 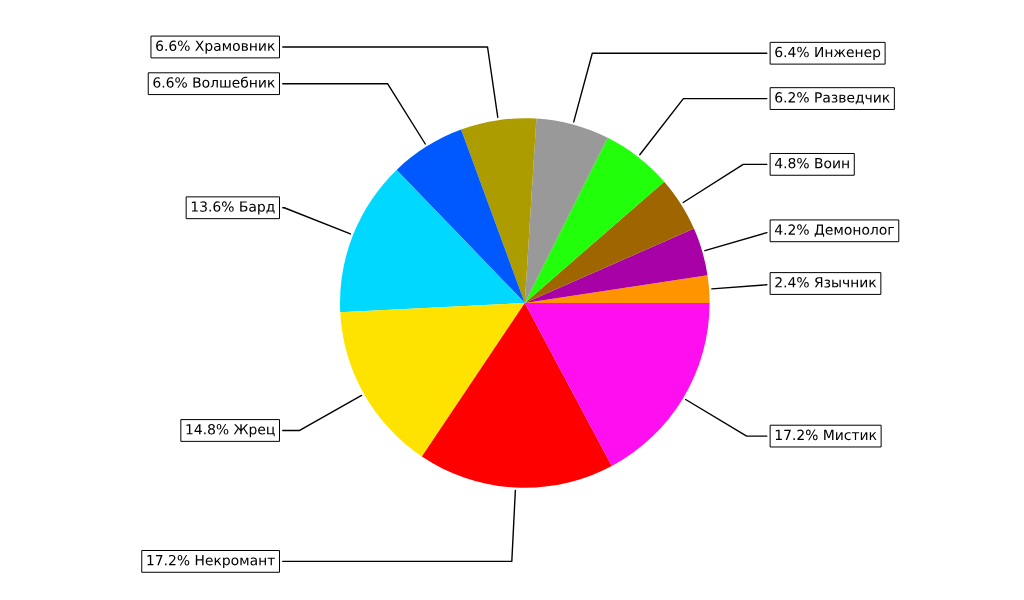 I want to click on slice-label: 6.4% Инженер, so click(x=828, y=53).